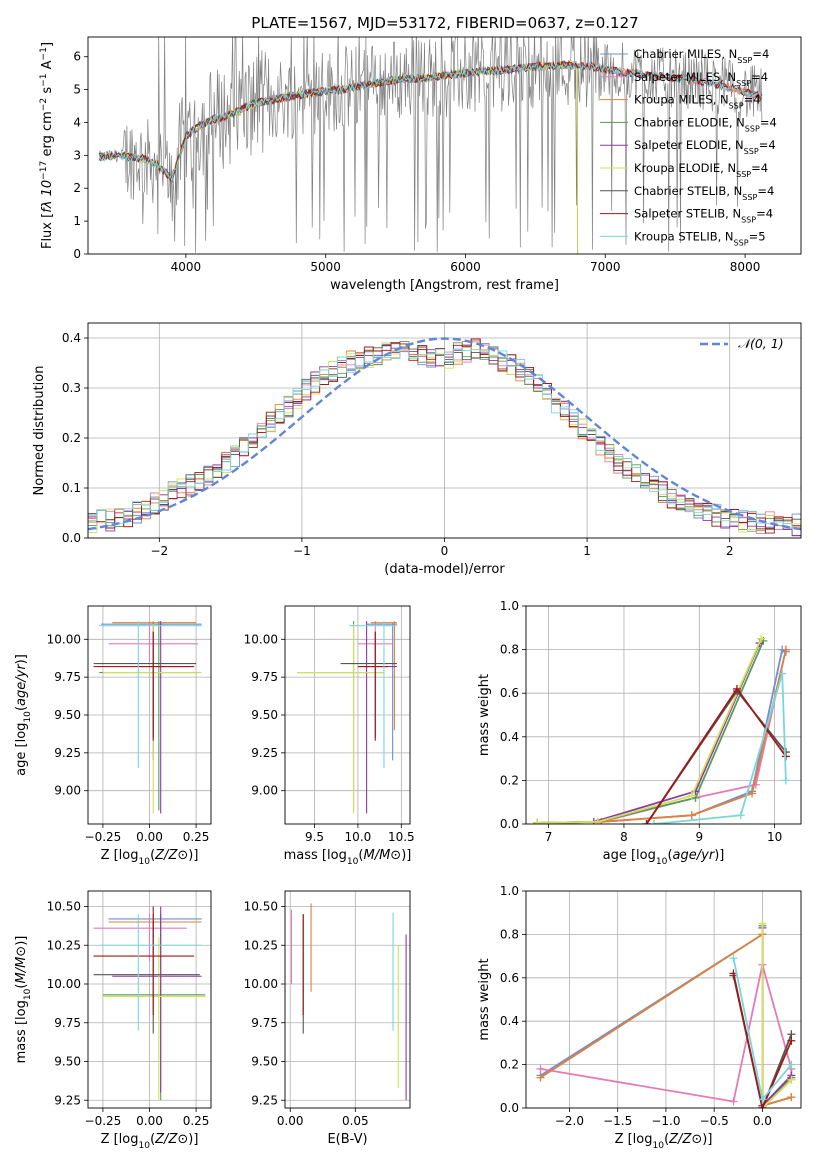  Describe the element at coordinates (730, 551) in the screenshot. I see `x-tick-label: 2` at that location.